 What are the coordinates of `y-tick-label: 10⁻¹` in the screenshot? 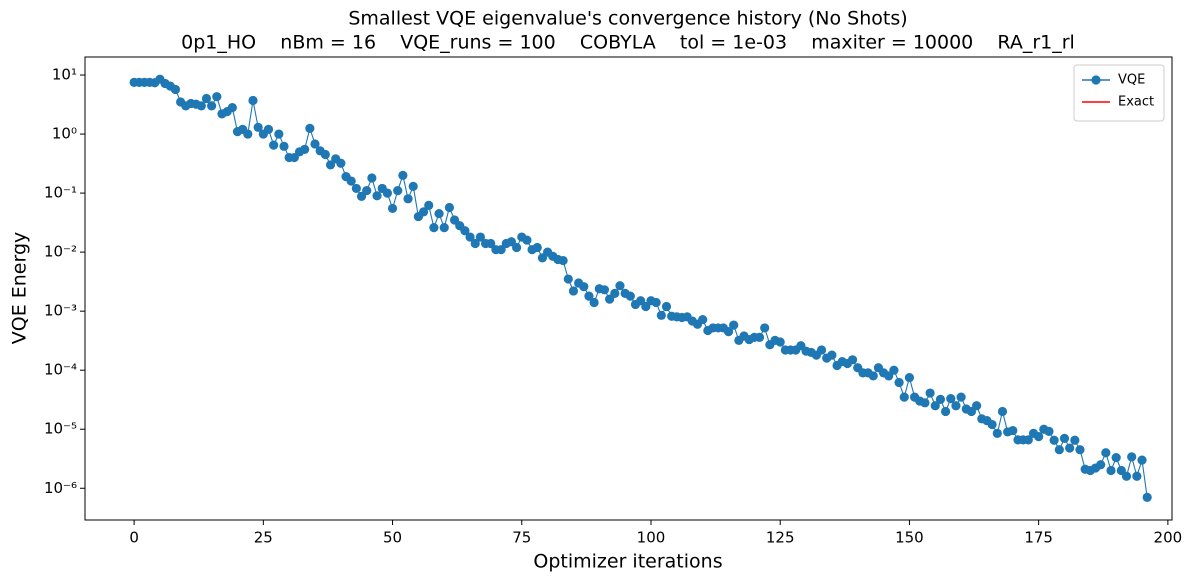 It's located at (60, 193).